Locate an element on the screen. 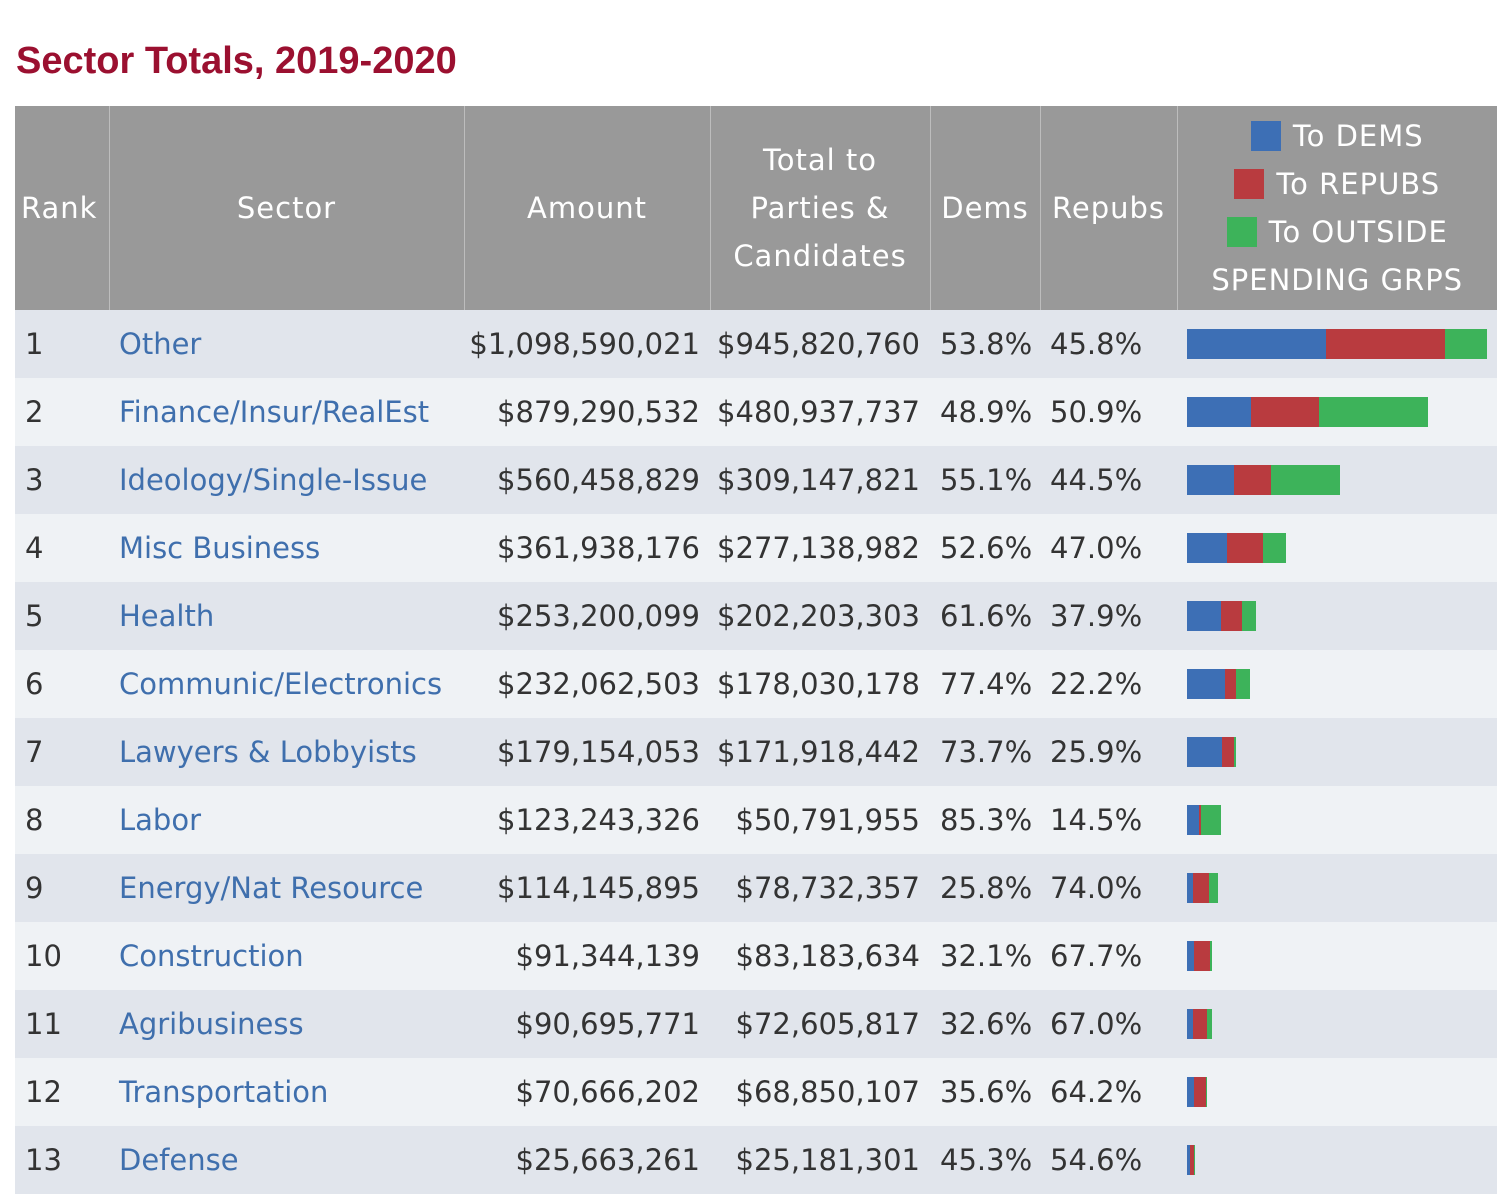 The image size is (1497, 1200). amount-header: Amount is located at coordinates (587, 208).